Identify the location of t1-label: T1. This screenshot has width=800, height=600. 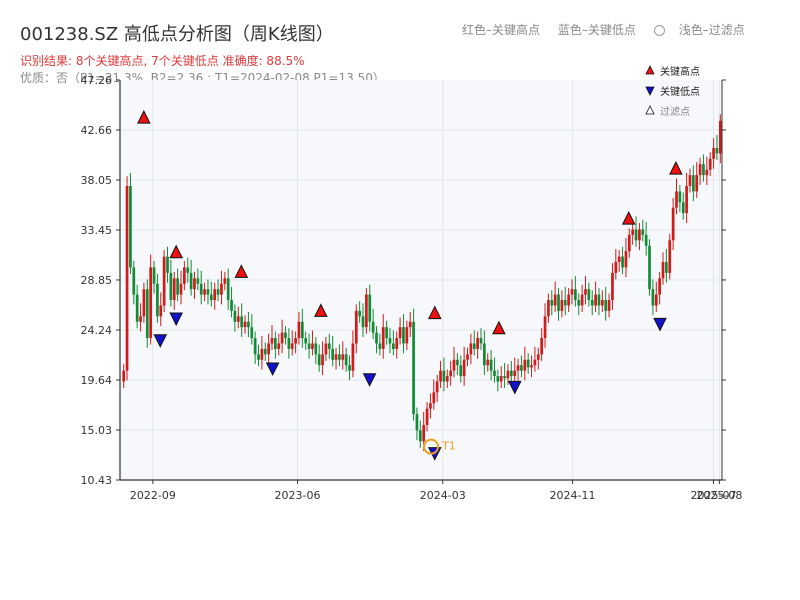
(448, 446).